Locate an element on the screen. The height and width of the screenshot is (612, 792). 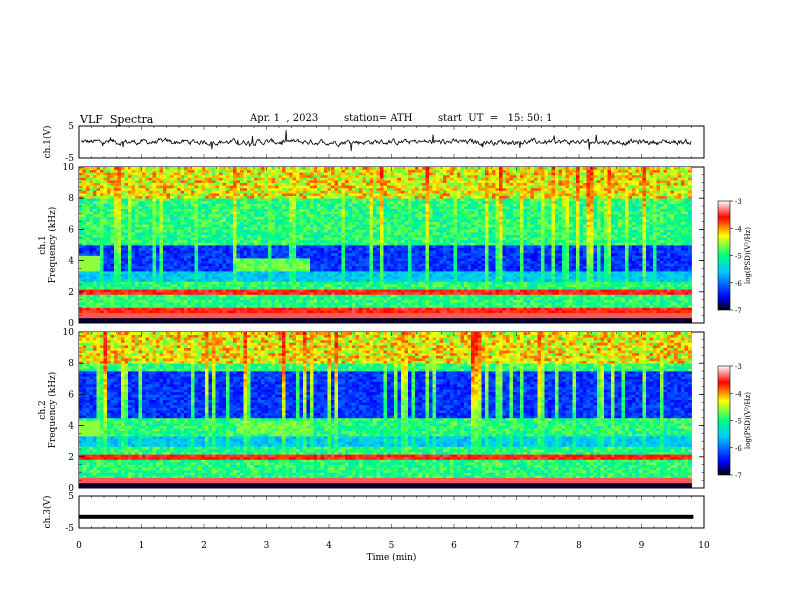
station-label: station= ATH is located at coordinates (378, 118).